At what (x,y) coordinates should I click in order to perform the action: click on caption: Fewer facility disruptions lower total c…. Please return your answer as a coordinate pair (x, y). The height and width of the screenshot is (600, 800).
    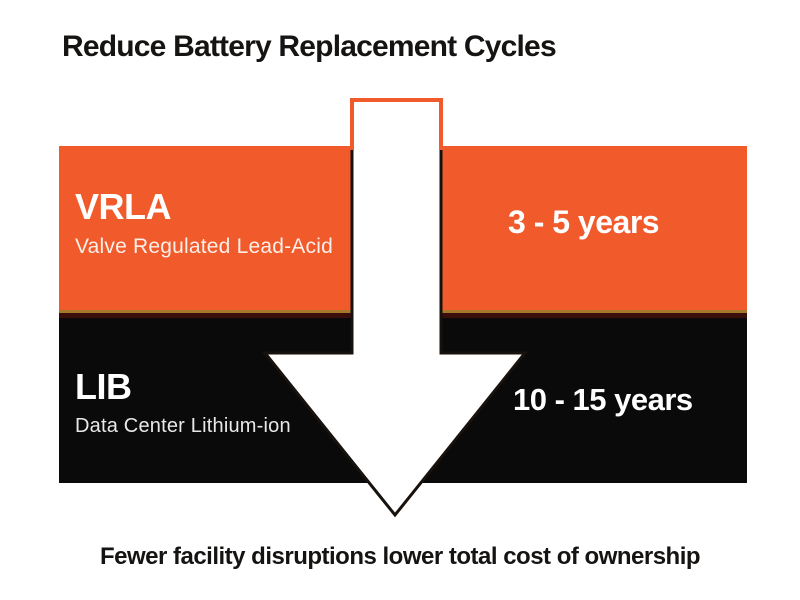
    Looking at the image, I should click on (400, 556).